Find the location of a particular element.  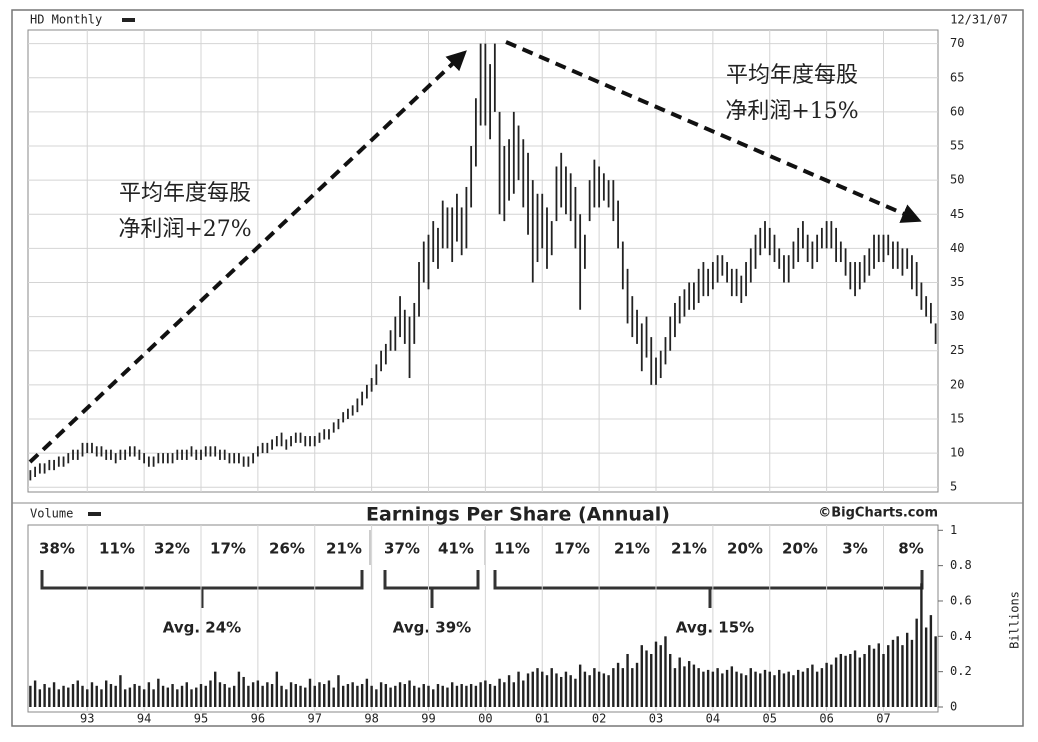

annotation: 平均年度每股 is located at coordinates (792, 75).